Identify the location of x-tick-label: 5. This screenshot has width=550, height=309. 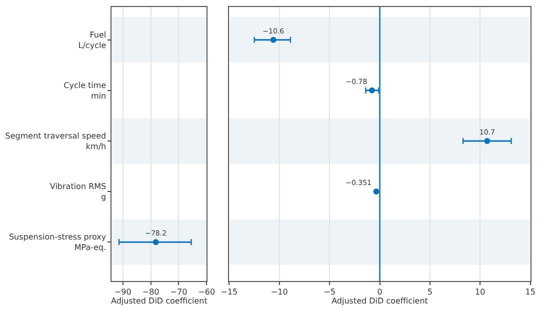
(429, 292).